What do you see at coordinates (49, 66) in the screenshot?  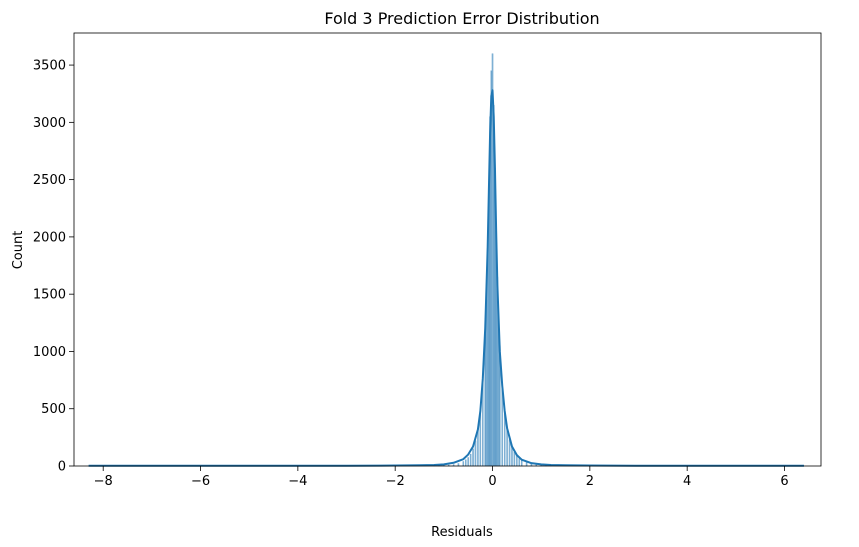 I see `y-tick-label: 3500` at bounding box center [49, 66].